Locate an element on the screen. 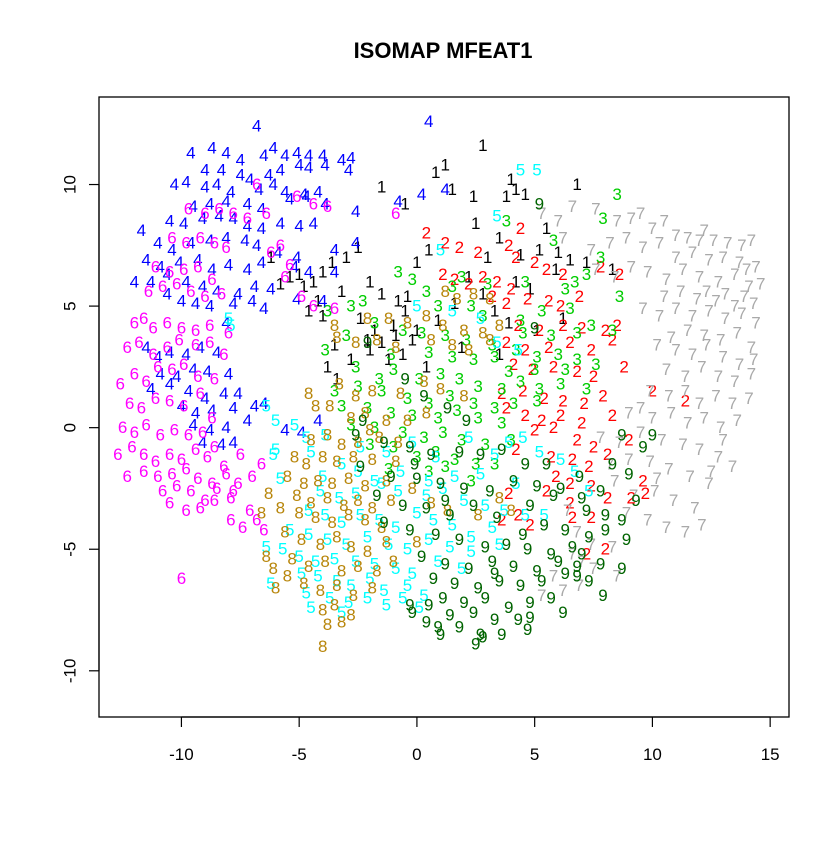 This screenshot has height=845, width=840. chart-title: ISOMAP MFEAT1 is located at coordinates (443, 50).